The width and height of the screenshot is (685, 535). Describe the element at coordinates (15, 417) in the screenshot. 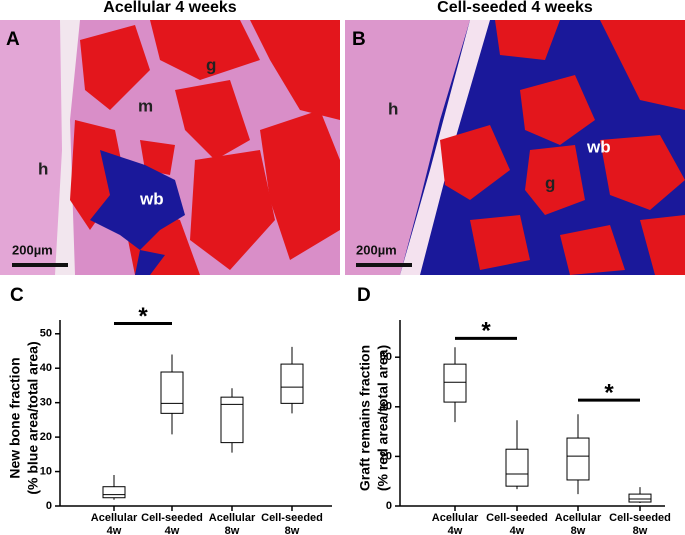

I see `y-axis-label: New bone fraction` at that location.